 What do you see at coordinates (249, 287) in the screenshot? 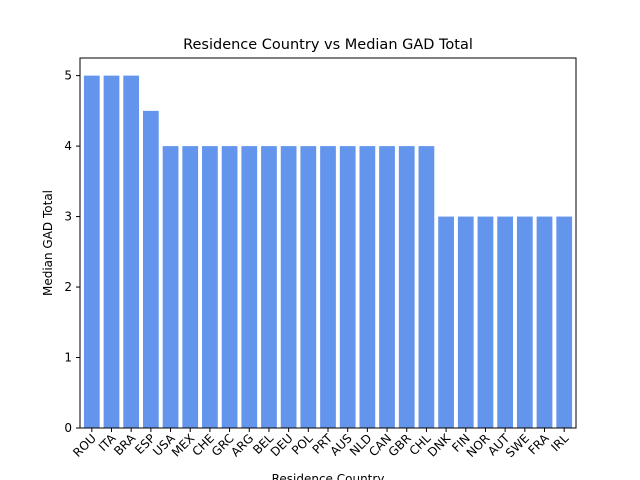
I see `bar-arg` at bounding box center [249, 287].